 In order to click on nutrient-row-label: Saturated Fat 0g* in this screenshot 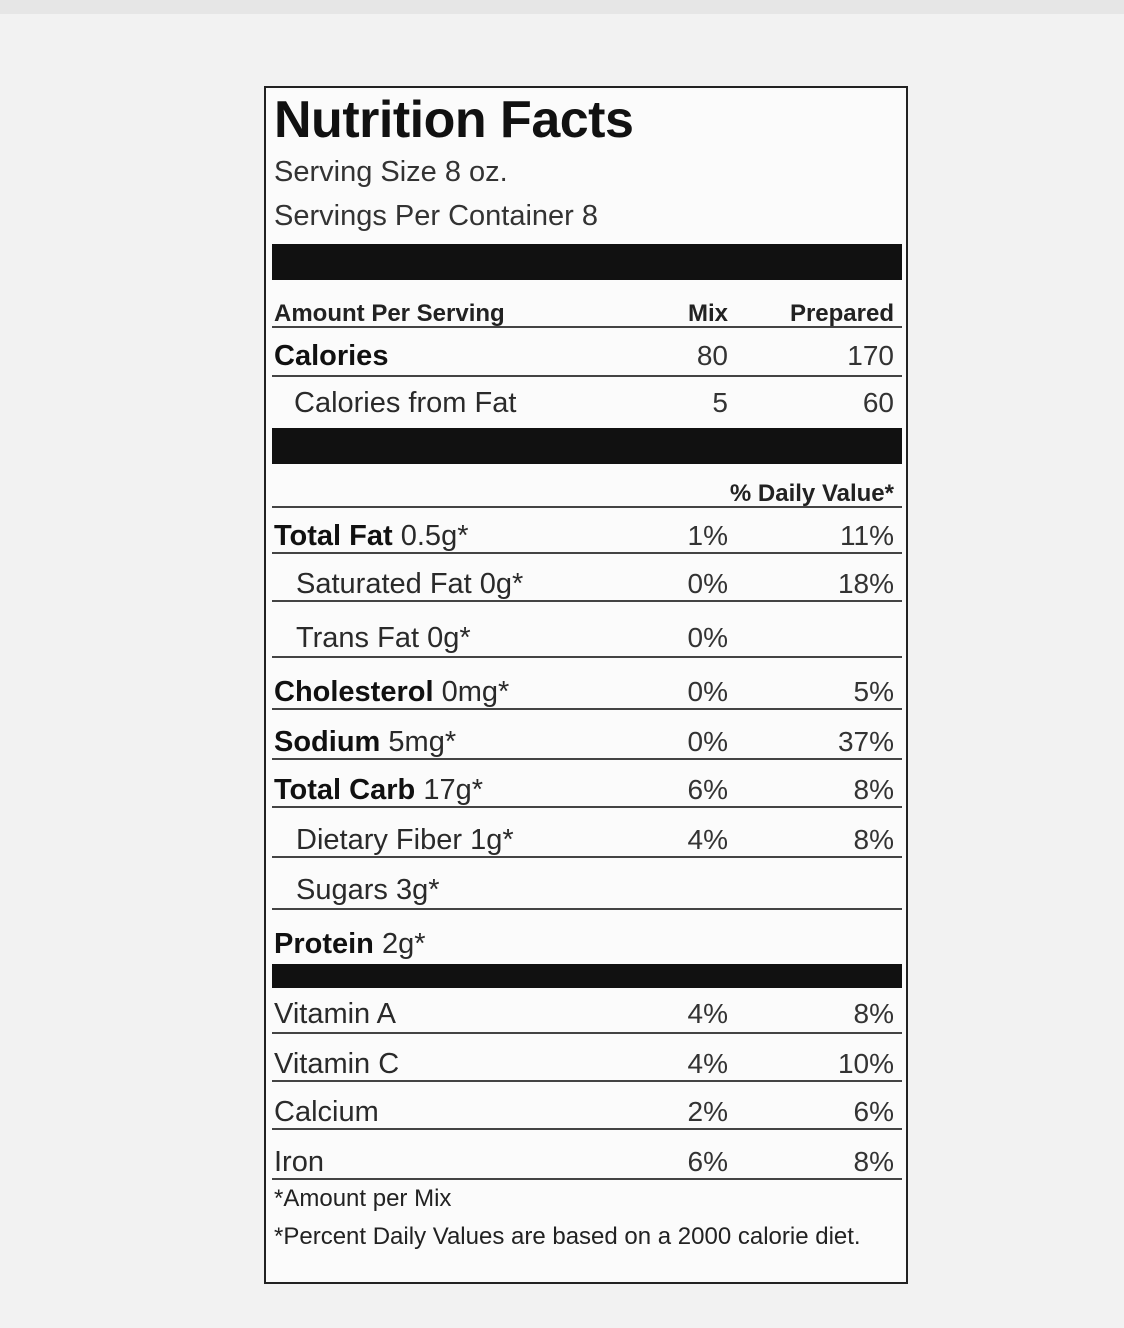, I will do `click(409, 584)`.